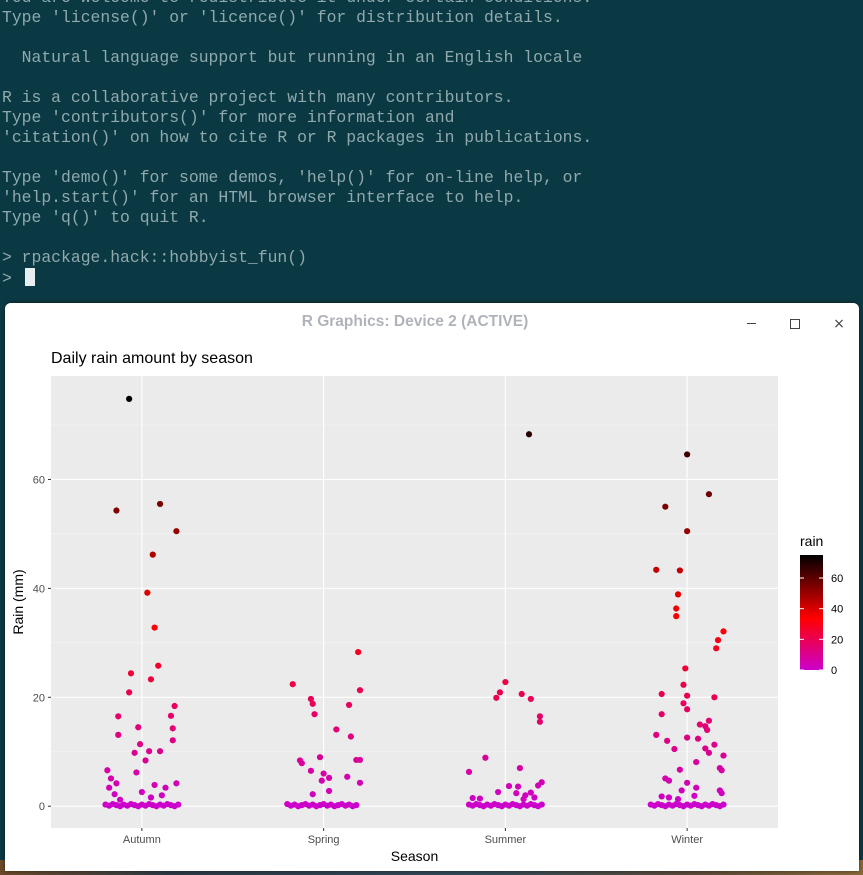 Image resolution: width=863 pixels, height=875 pixels. What do you see at coordinates (415, 321) in the screenshot?
I see `window-title: R Graphics: Device 2 (ACTIVE)` at bounding box center [415, 321].